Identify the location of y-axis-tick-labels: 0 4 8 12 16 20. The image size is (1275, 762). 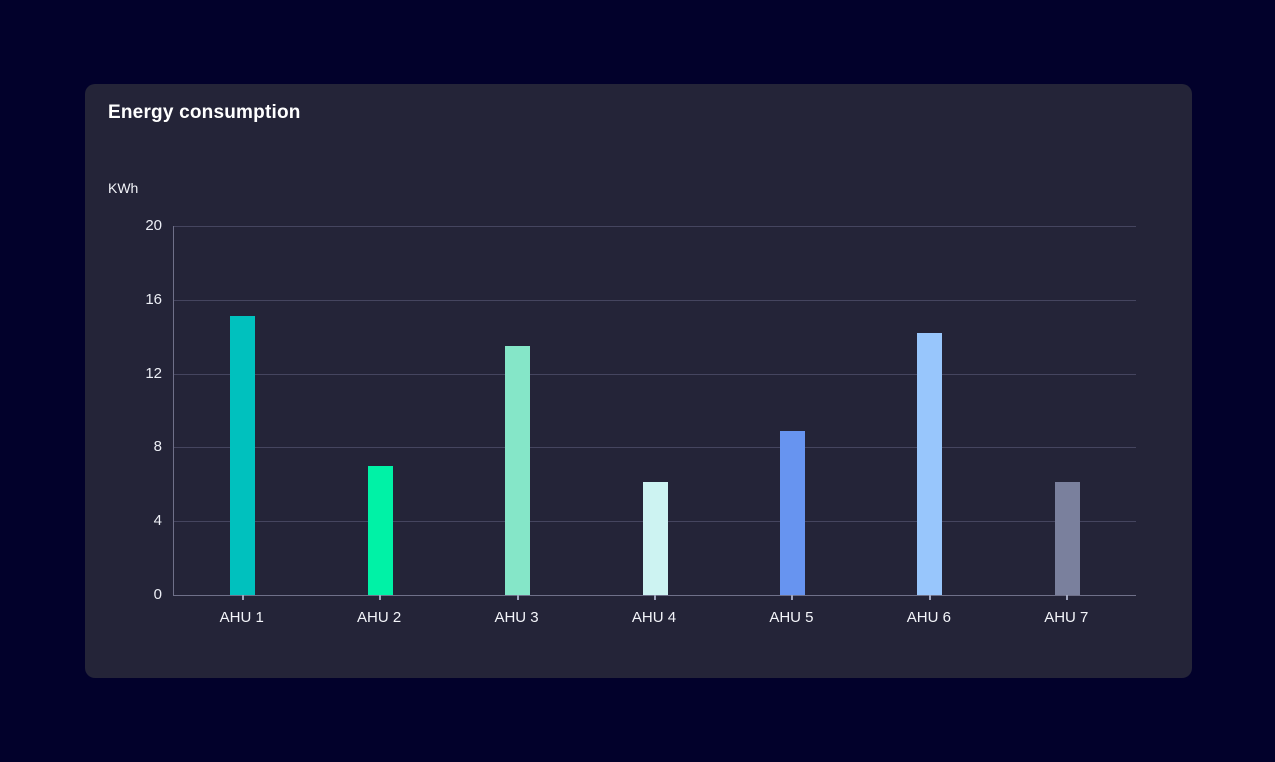
(135, 410).